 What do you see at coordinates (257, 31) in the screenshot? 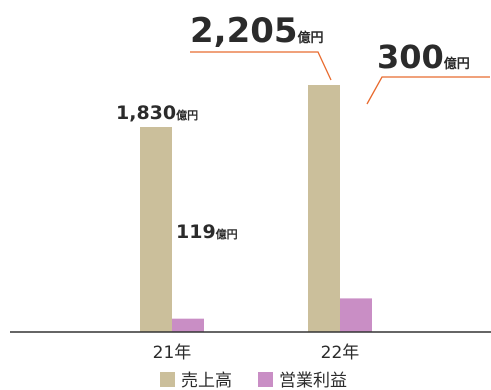
I see `value-label-sales-22: 2,205億円` at bounding box center [257, 31].